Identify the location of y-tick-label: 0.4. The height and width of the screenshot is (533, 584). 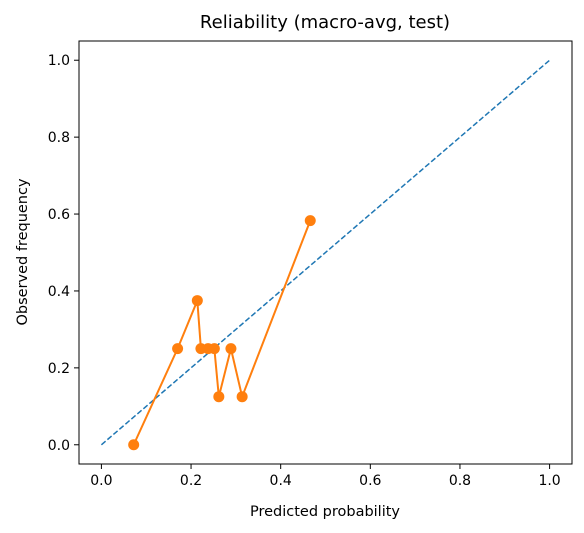
(59, 292).